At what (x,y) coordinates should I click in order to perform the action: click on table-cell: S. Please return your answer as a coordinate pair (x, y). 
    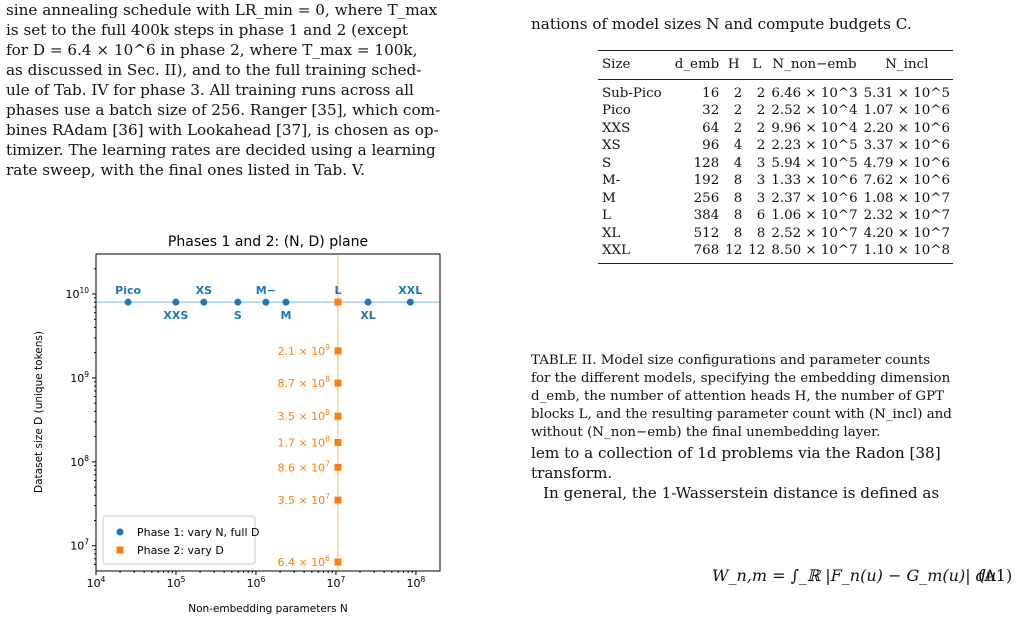
    Looking at the image, I should click on (607, 163).